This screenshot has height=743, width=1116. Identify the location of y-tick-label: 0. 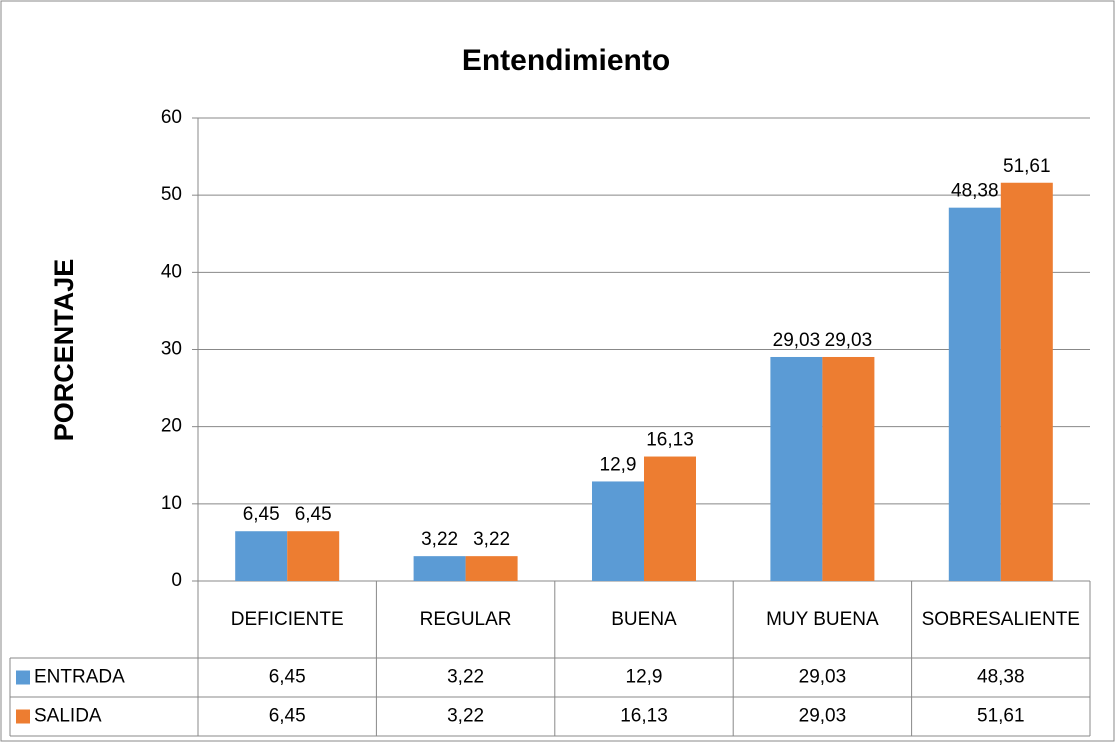
(176, 580).